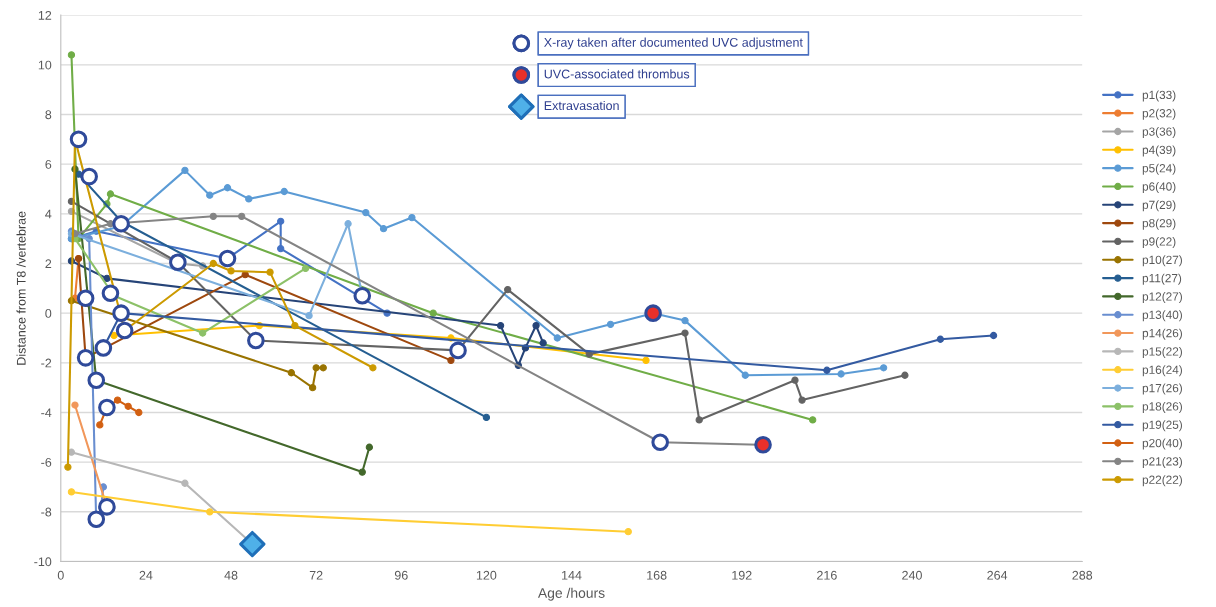 The height and width of the screenshot is (607, 1216). Describe the element at coordinates (1159, 96) in the screenshot. I see `legend-label: p1(33)` at that location.